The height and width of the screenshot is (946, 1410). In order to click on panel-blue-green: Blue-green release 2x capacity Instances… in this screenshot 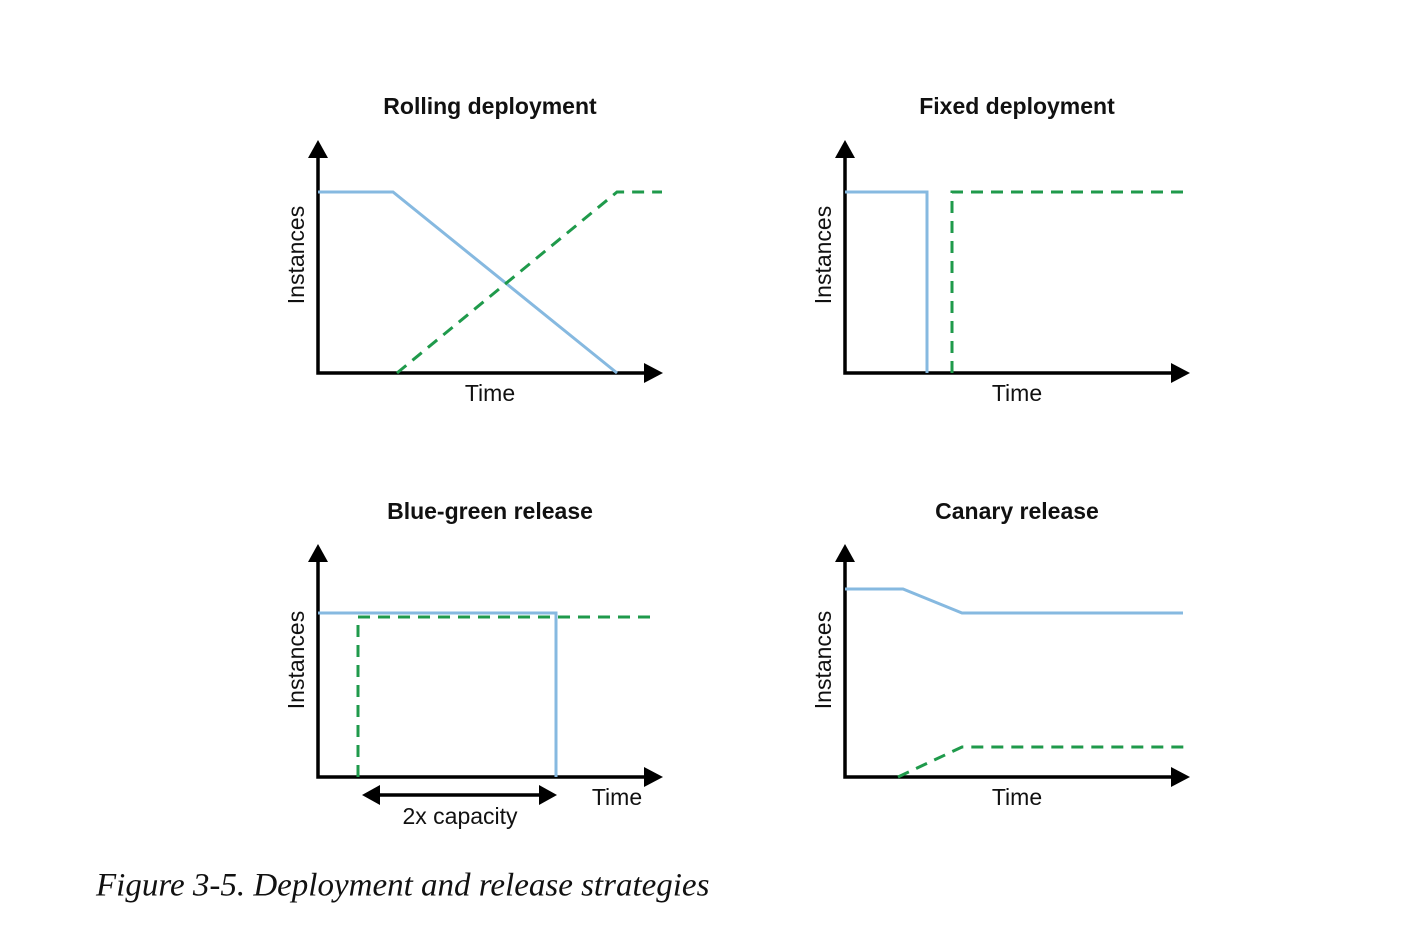, I will do `click(473, 663)`.